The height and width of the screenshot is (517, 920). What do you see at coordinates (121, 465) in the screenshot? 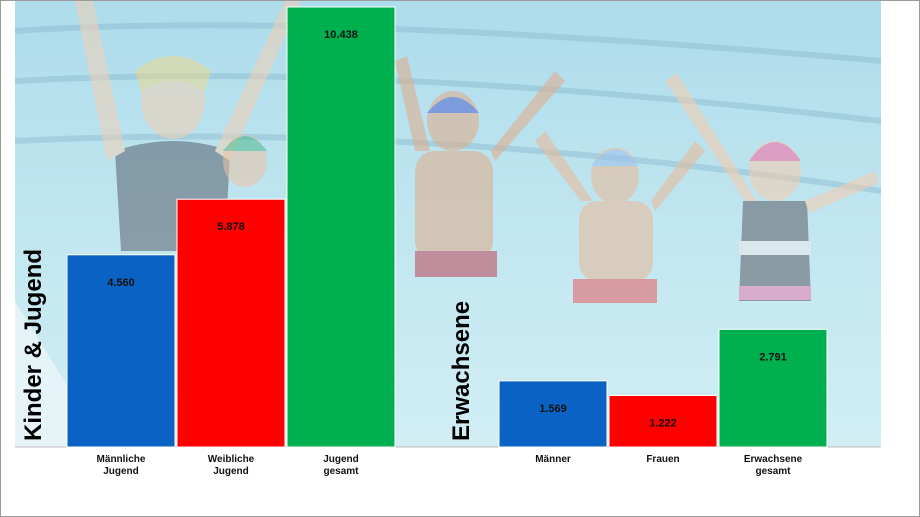
I see `category-label-männliche-jugend: Männliche Jugend` at bounding box center [121, 465].